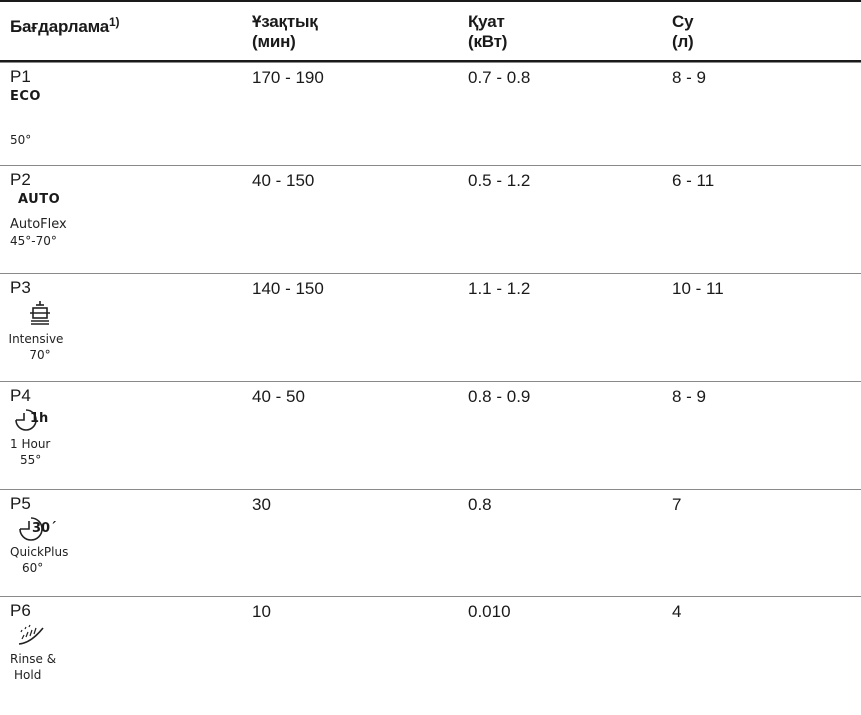 This screenshot has width=861, height=715. Describe the element at coordinates (20, 76) in the screenshot. I see `program-code: P1` at that location.